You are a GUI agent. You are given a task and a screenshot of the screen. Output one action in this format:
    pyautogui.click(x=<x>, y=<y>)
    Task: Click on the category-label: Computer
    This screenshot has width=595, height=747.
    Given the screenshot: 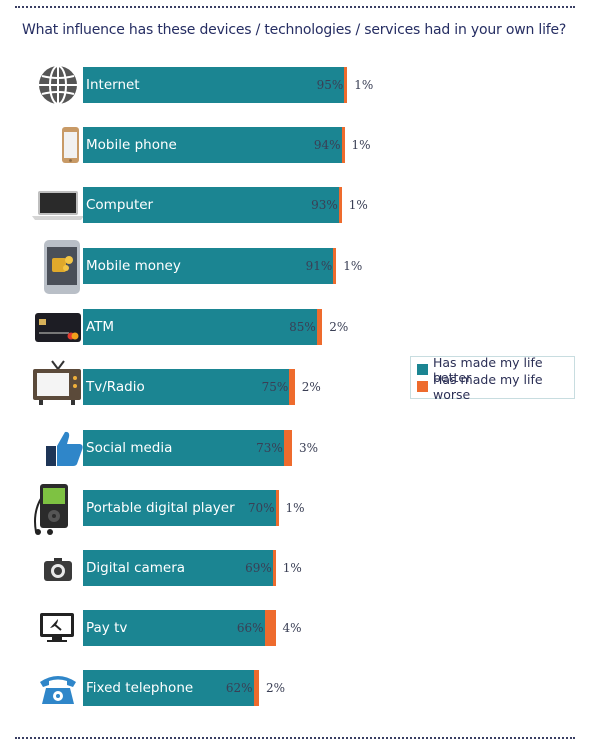 What is the action you would take?
    pyautogui.click(x=120, y=205)
    